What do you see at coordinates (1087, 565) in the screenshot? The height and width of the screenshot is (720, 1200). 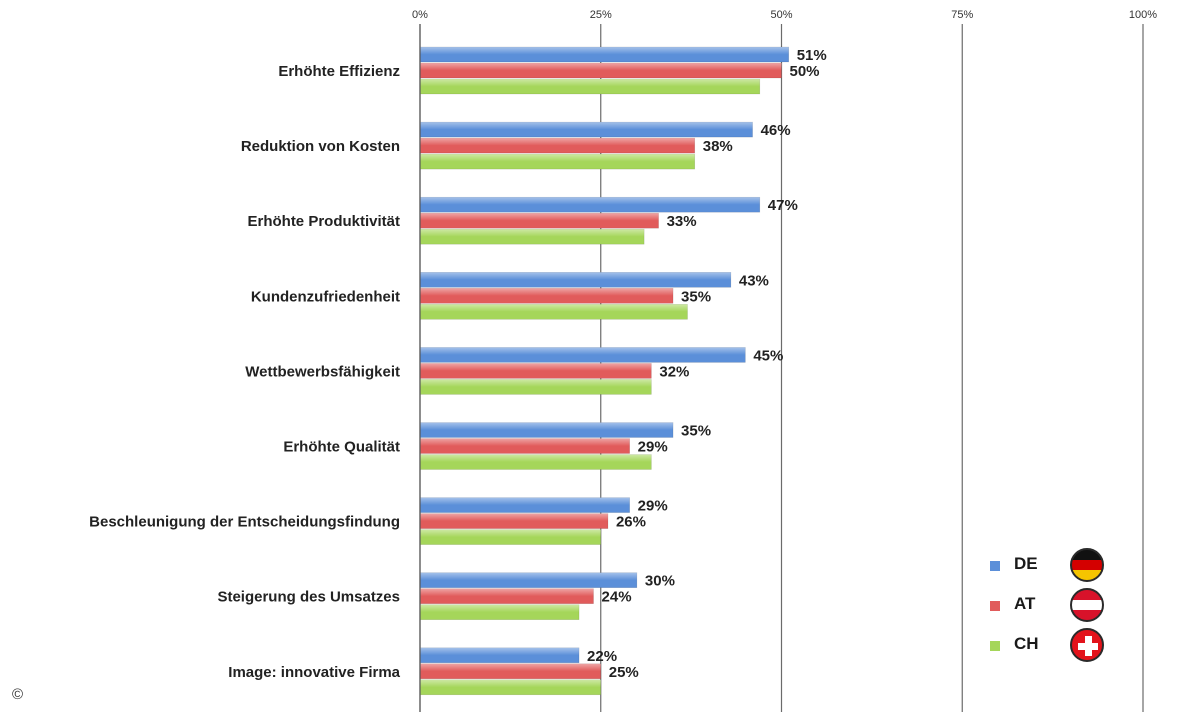 I see `germany-flag-icon` at bounding box center [1087, 565].